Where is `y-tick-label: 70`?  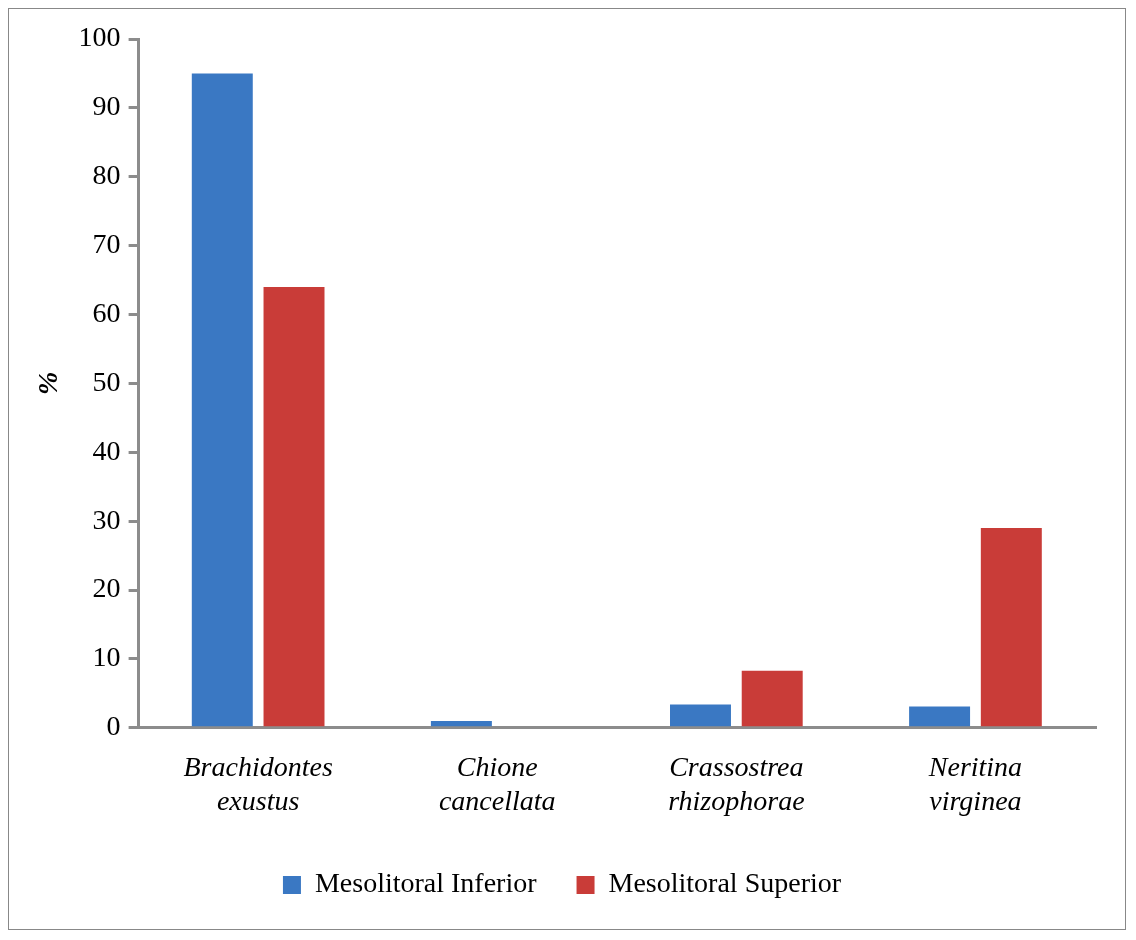 y-tick-label: 70 is located at coordinates (106, 243).